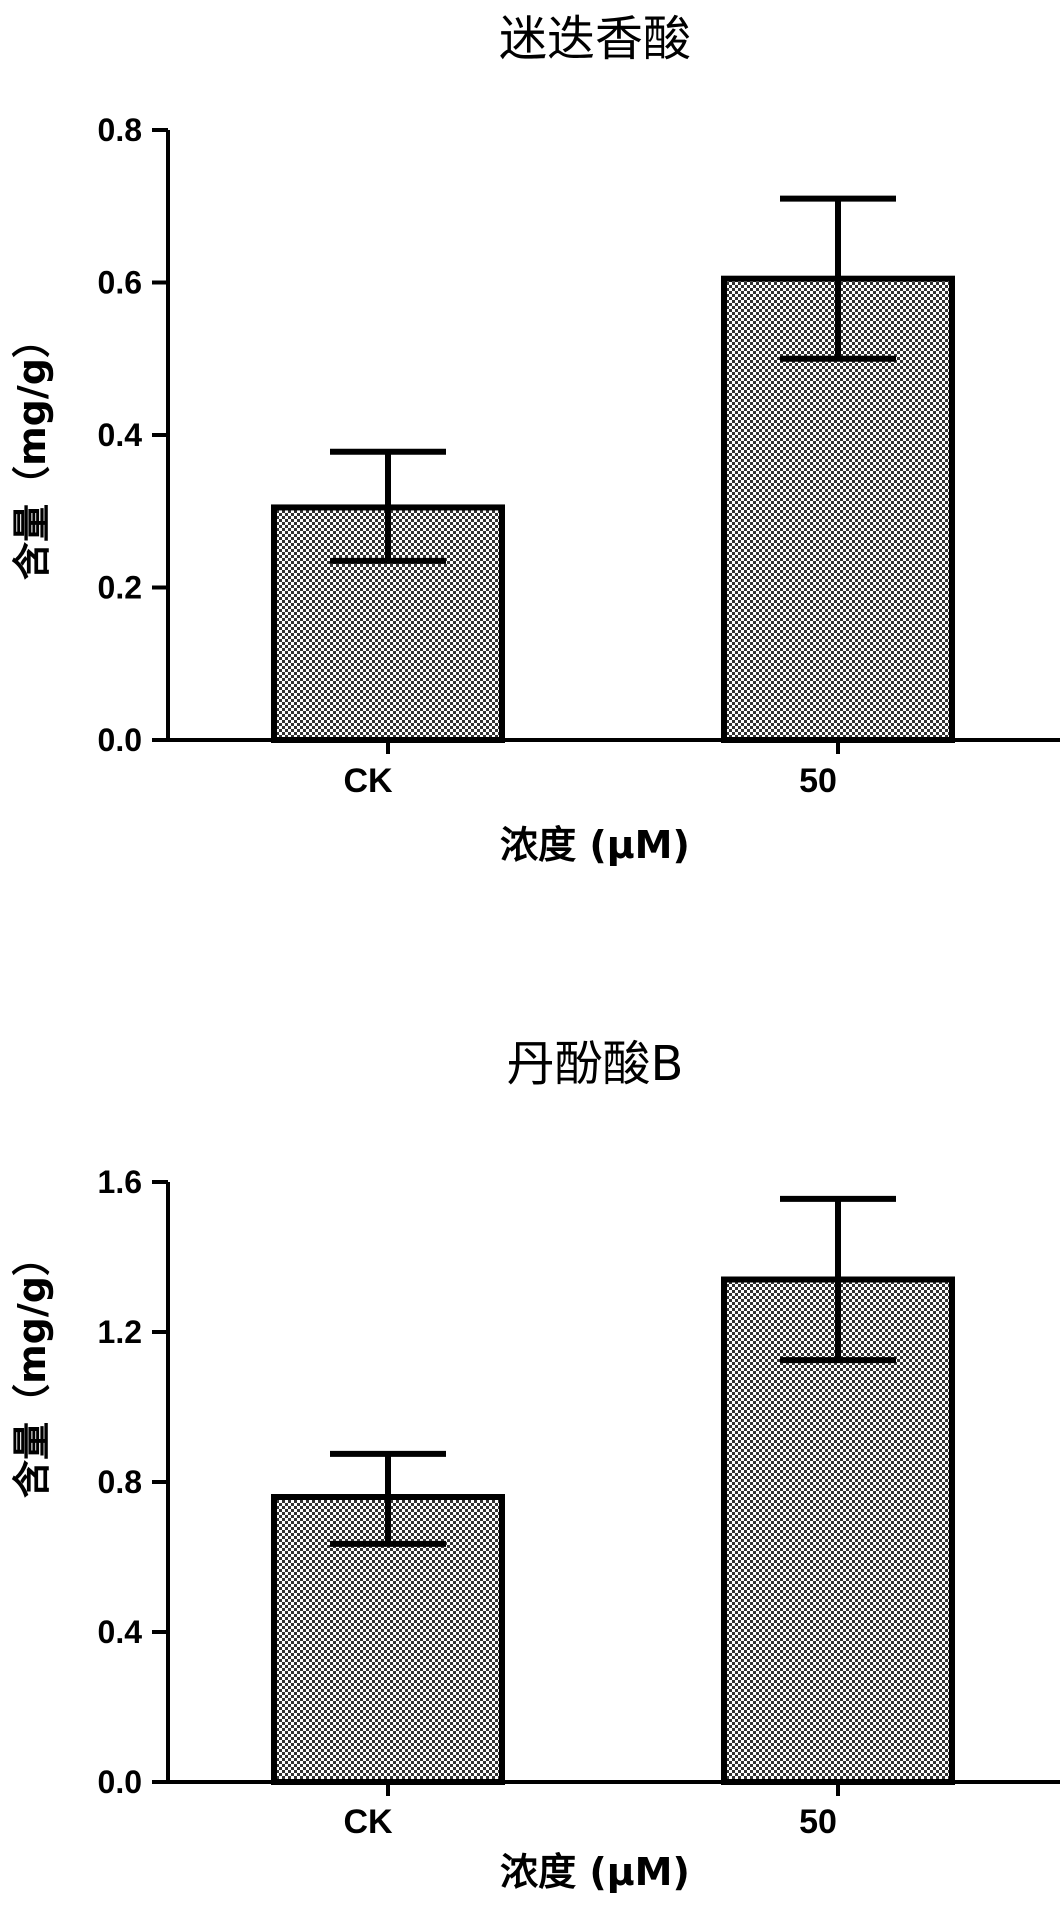 Image resolution: width=1064 pixels, height=1920 pixels. What do you see at coordinates (595, 39) in the screenshot?
I see `chart-title: 迷迭香酸` at bounding box center [595, 39].